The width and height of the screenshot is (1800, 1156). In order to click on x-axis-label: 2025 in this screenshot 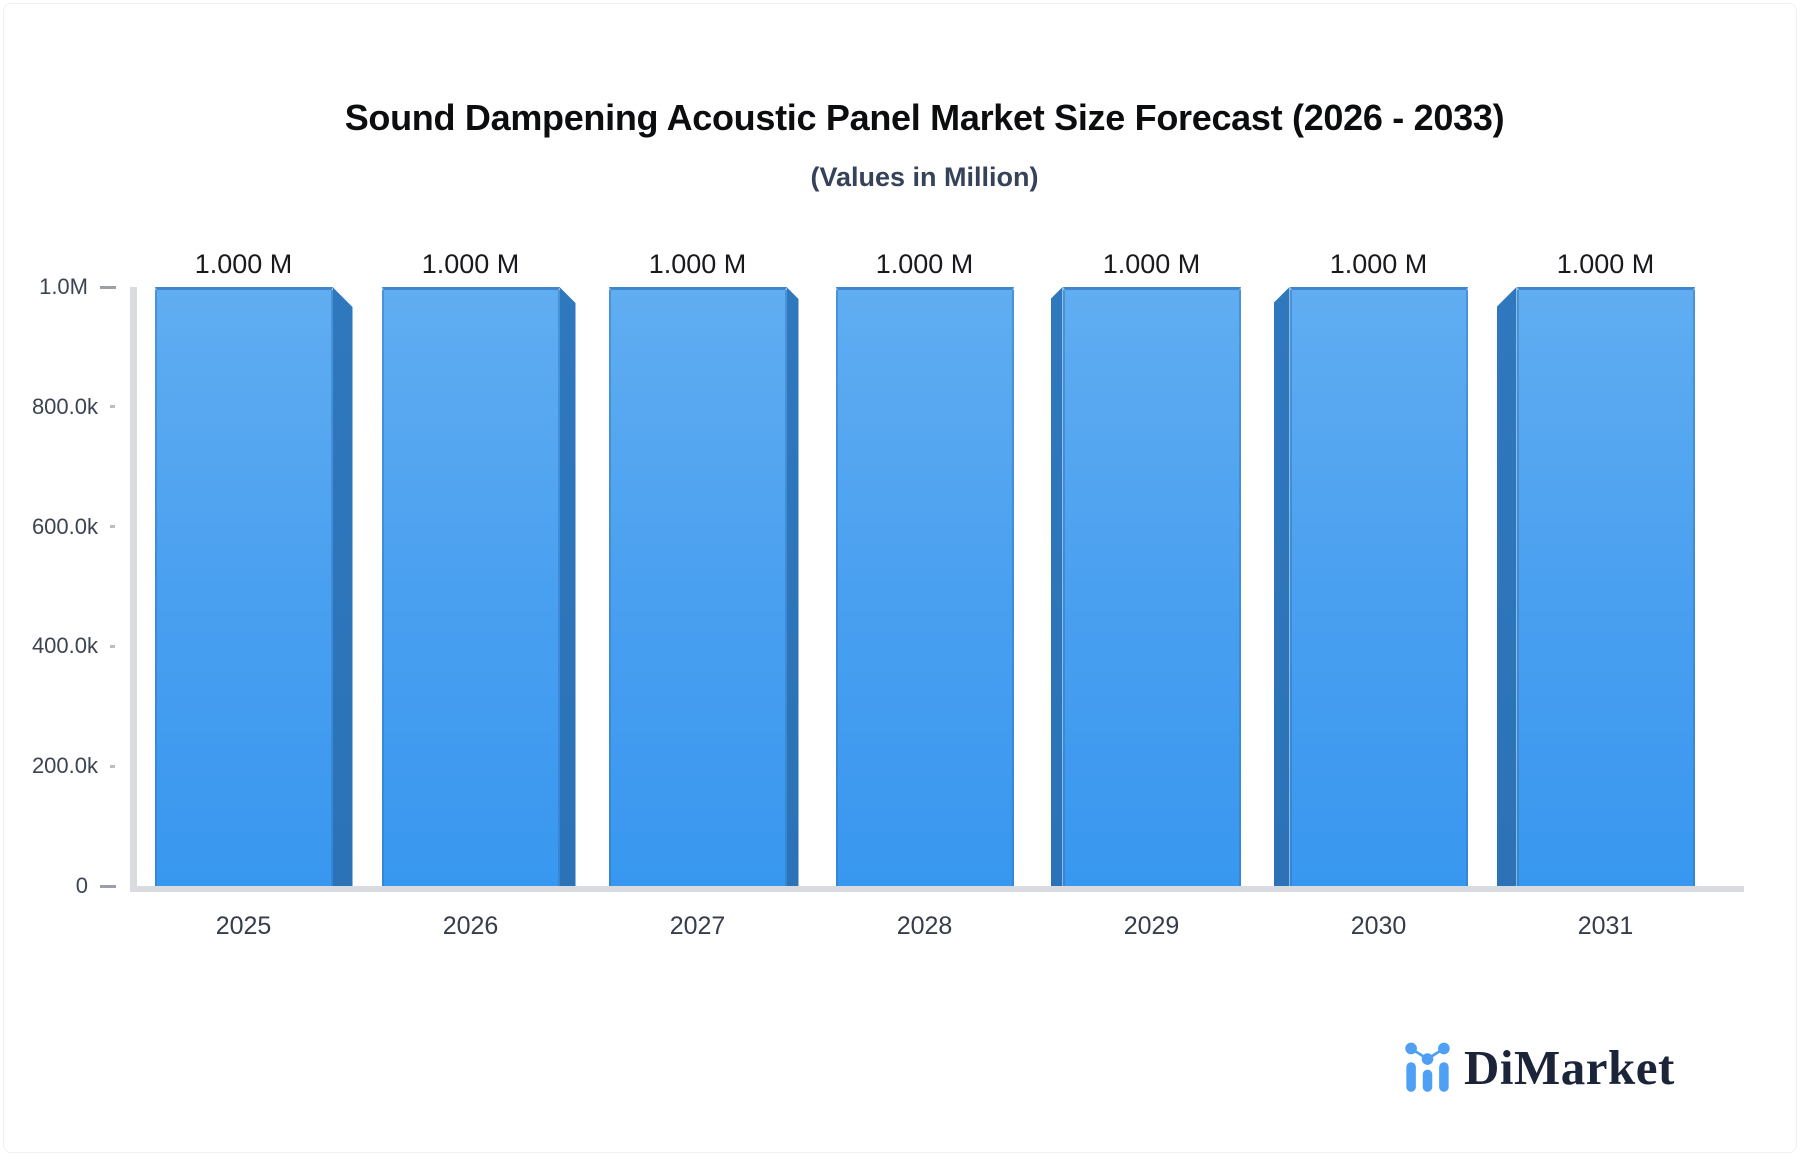, I will do `click(243, 926)`.